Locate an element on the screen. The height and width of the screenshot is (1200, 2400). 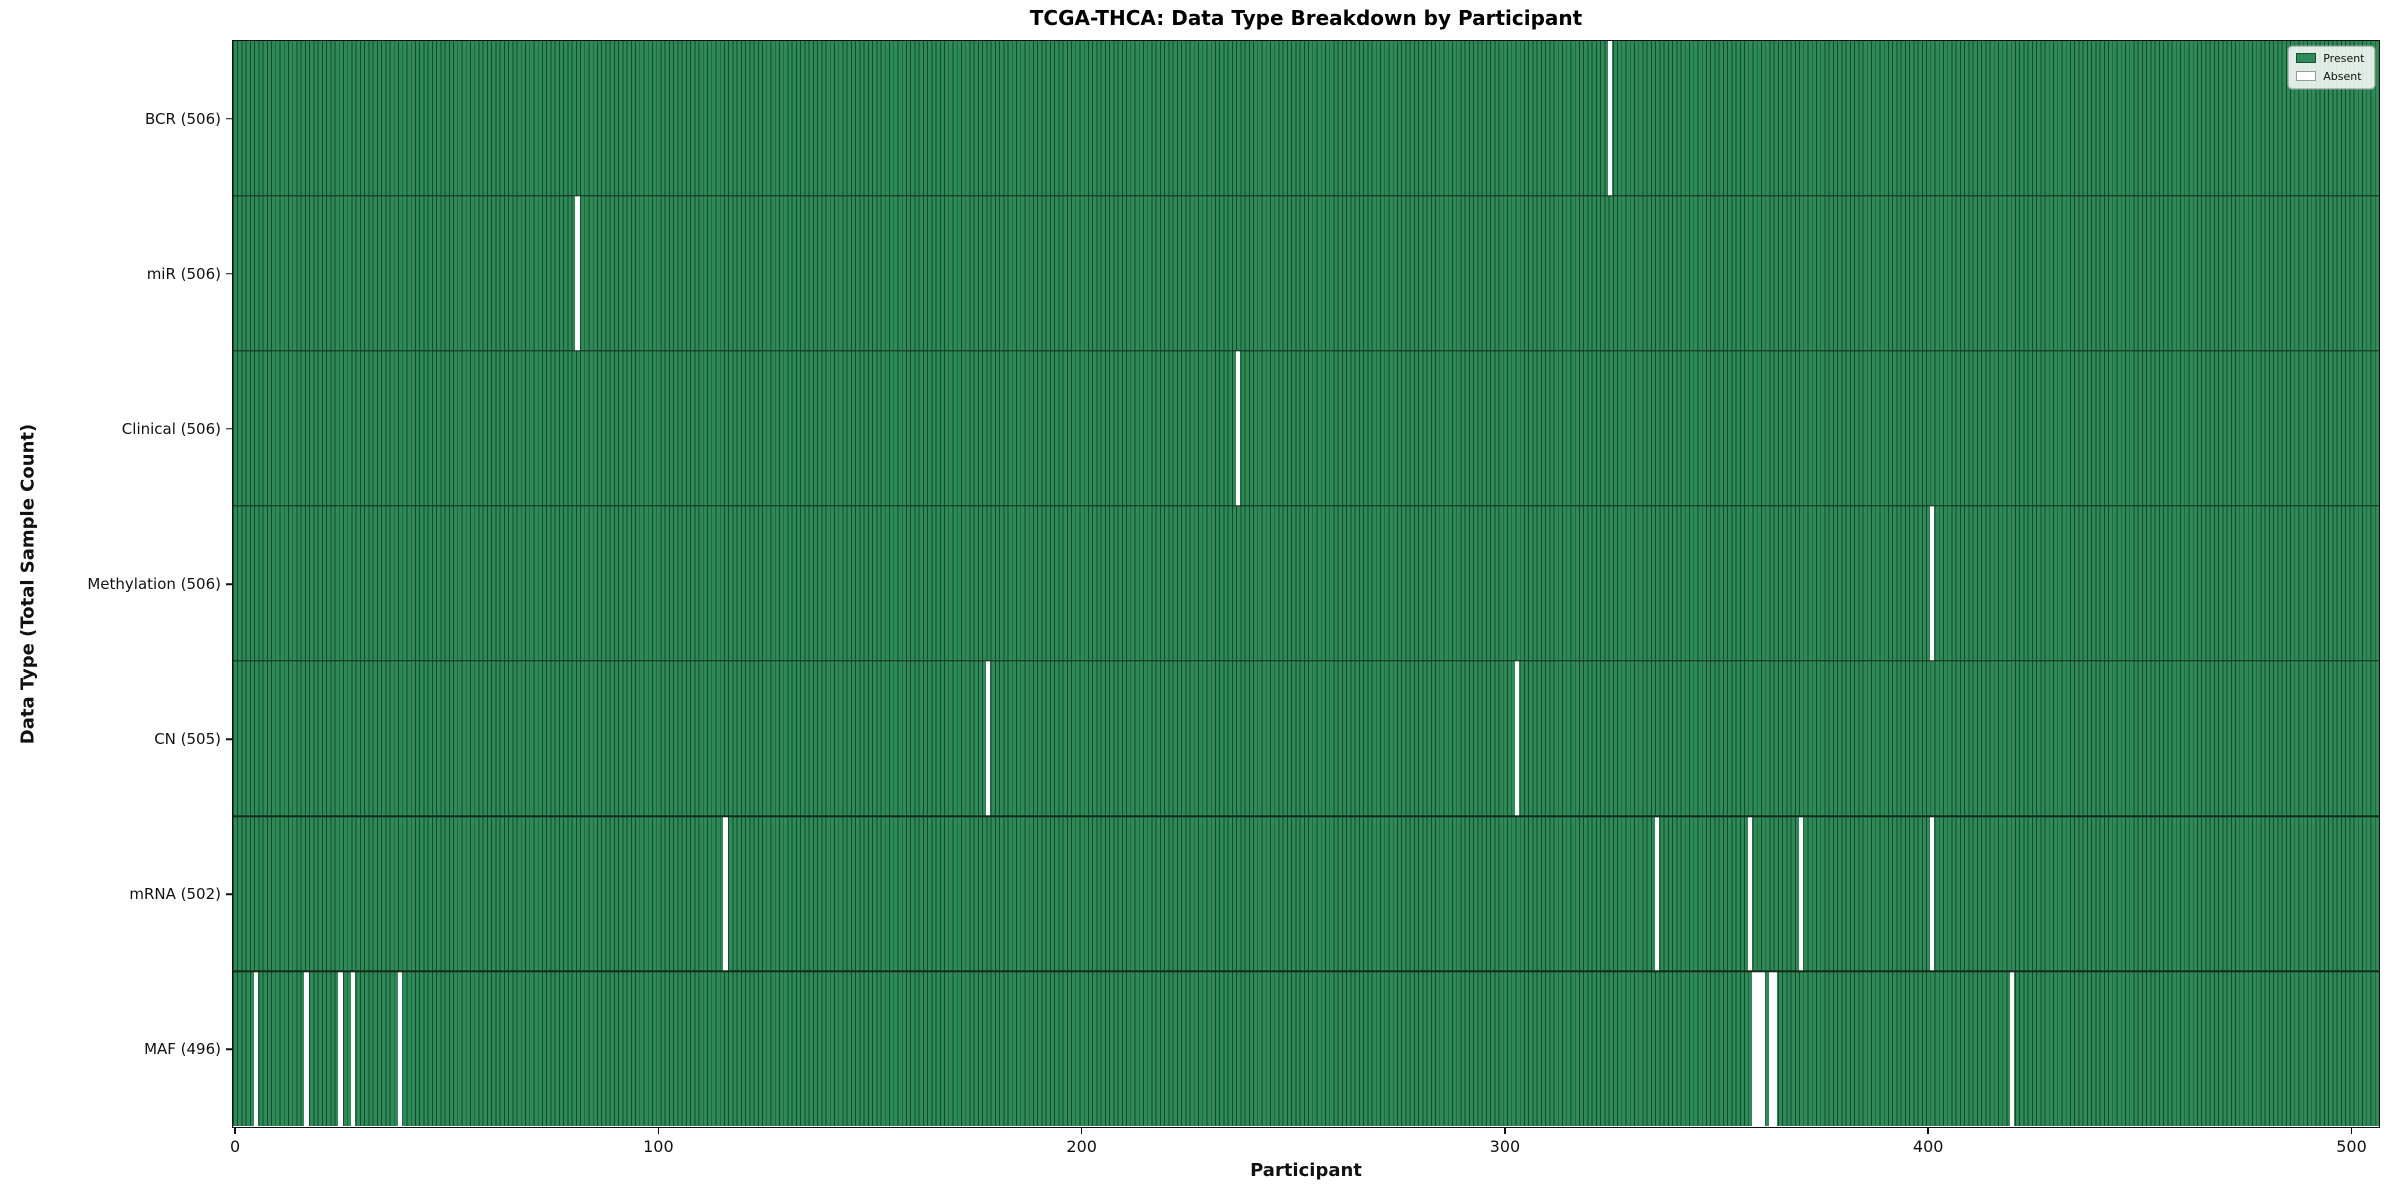
legend-entry-absent: Absent is located at coordinates (2330, 76).